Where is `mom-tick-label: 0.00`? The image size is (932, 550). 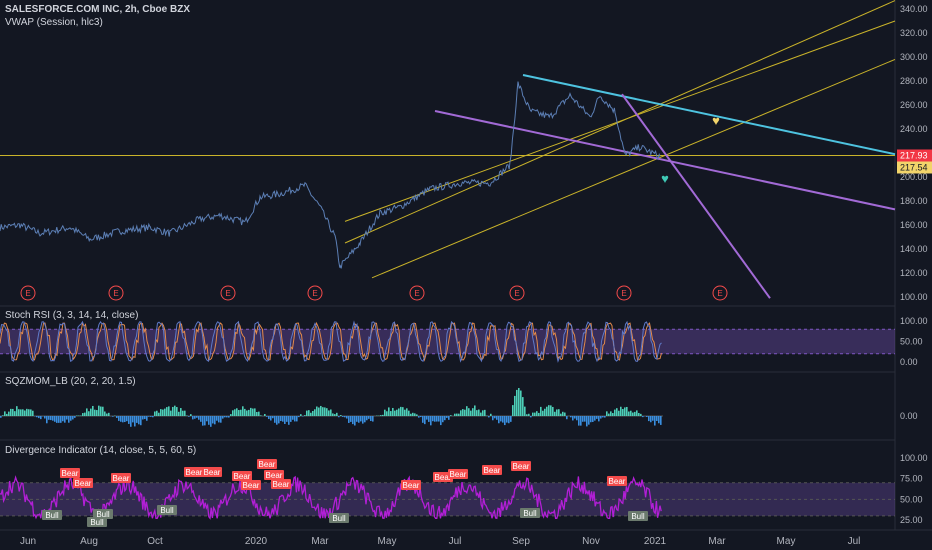 mom-tick-label: 0.00 is located at coordinates (909, 416).